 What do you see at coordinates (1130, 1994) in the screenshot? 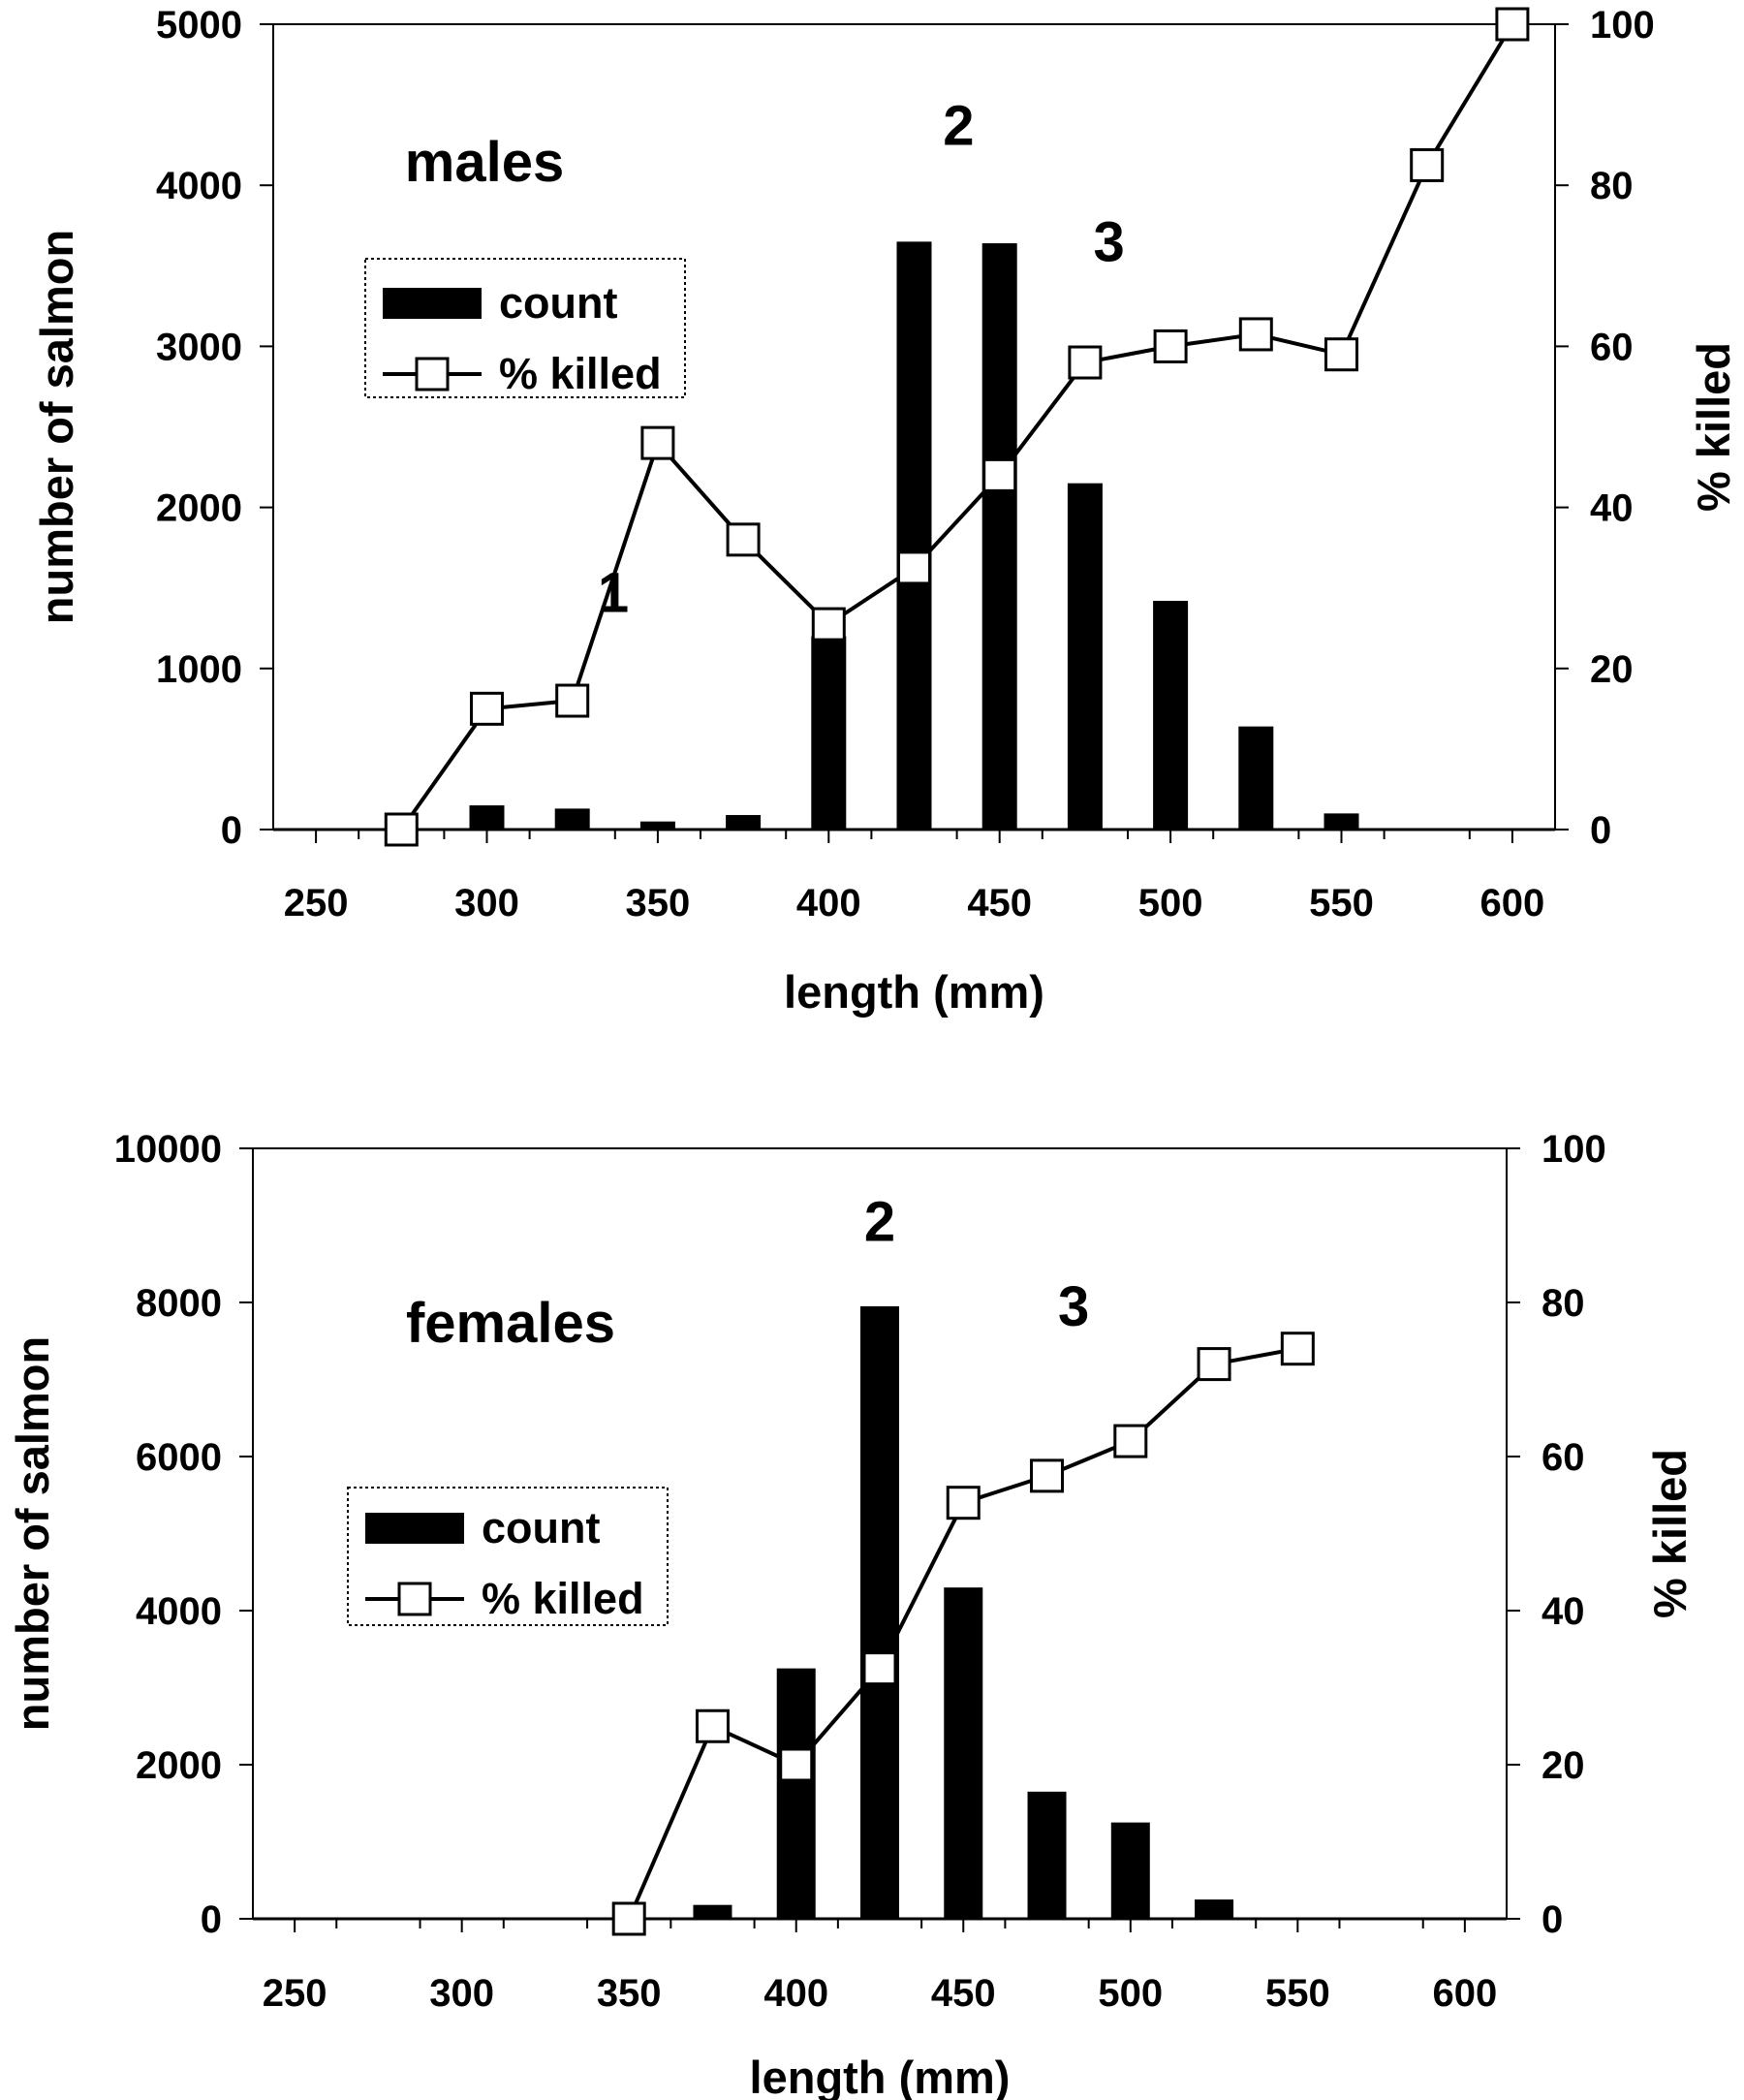
I see `chart2-x-tick-label: 500` at bounding box center [1130, 1994].